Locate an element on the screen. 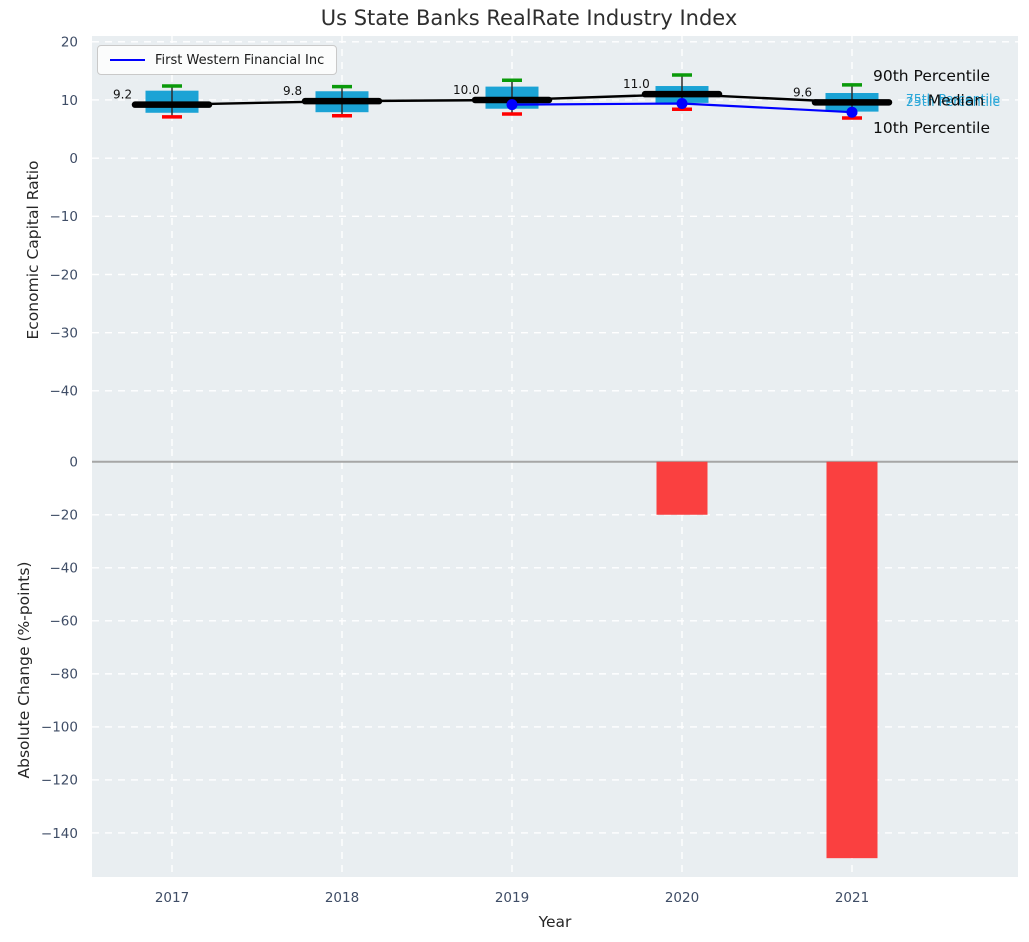  legend: First Western Financial Inc is located at coordinates (217, 60).